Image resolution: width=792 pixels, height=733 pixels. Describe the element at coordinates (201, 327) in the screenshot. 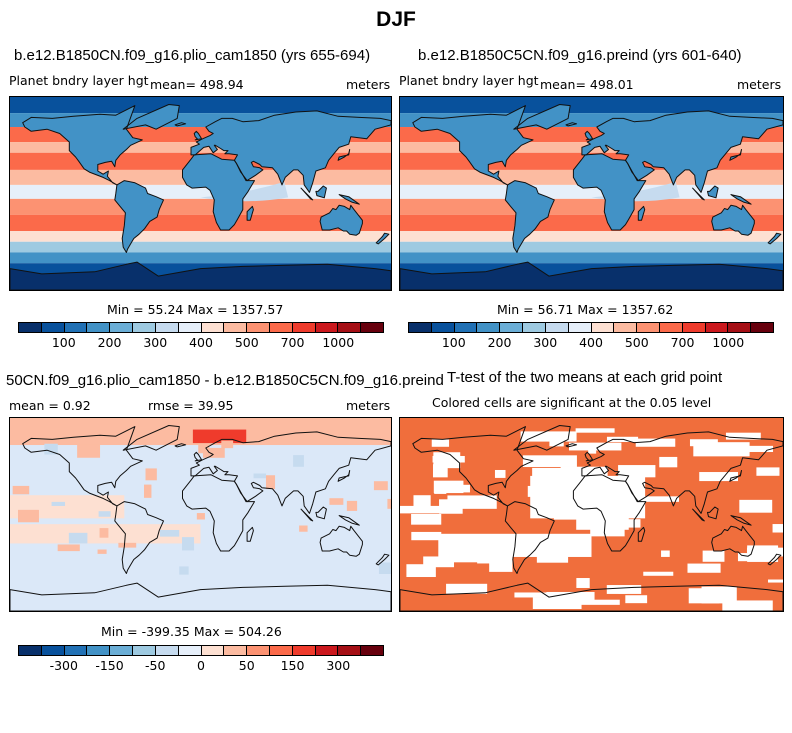

I see `panel1-colorbar` at that location.